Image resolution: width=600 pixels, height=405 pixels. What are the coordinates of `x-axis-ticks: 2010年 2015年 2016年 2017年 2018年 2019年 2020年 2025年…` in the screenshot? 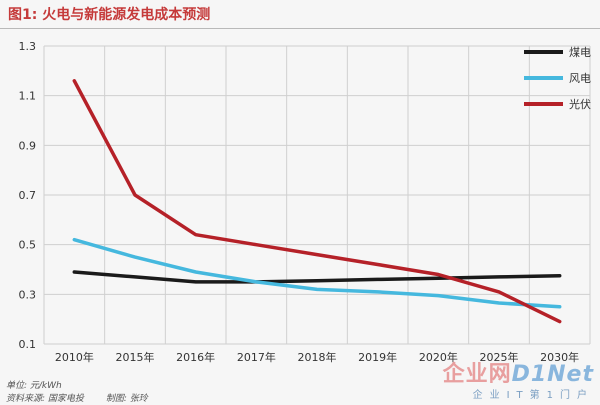 It's located at (317, 357).